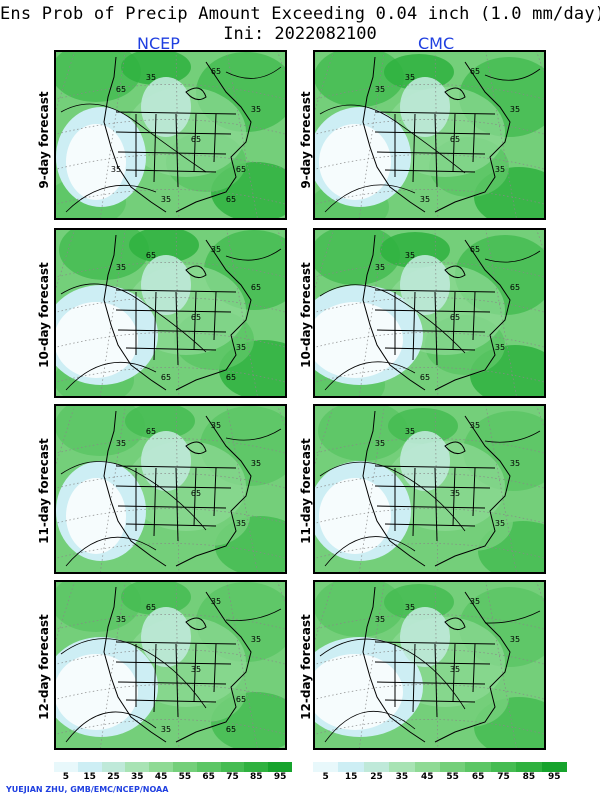 This screenshot has width=600, height=800. I want to click on map-panel-ncep-9day: 35 65 65 35 65 65 35 65 35, so click(170, 135).